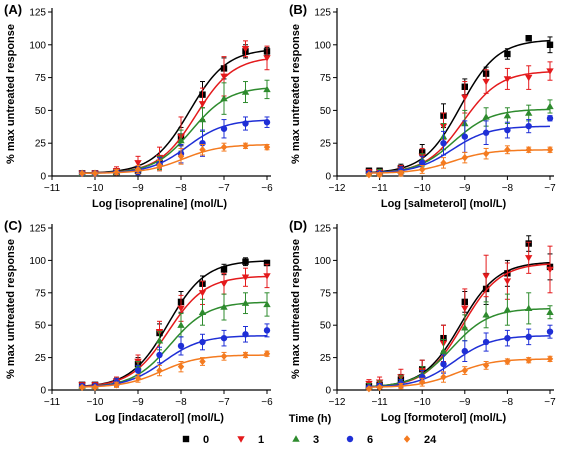  Describe the element at coordinates (250, 440) in the screenshot. I see `legend-entry: 1` at that location.